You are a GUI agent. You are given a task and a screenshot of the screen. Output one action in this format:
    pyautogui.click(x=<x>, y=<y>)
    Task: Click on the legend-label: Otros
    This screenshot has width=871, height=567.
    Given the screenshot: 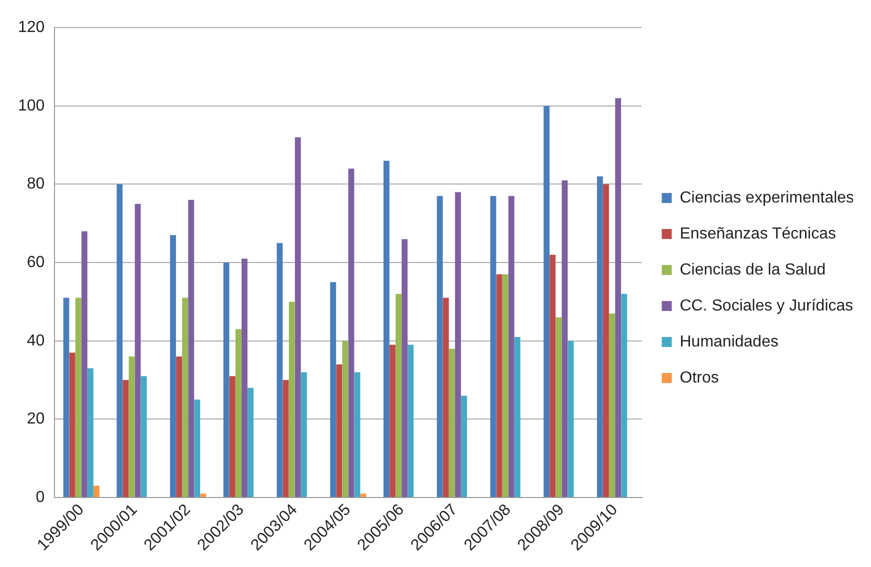 What is the action you would take?
    pyautogui.click(x=699, y=377)
    